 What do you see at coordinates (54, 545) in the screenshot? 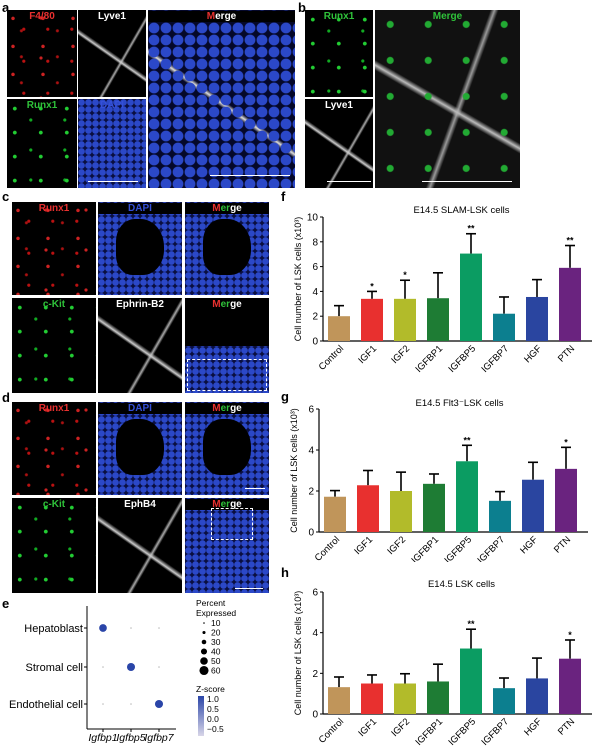
I see `micrograph-d-ckit: c-Kit` at bounding box center [54, 545].